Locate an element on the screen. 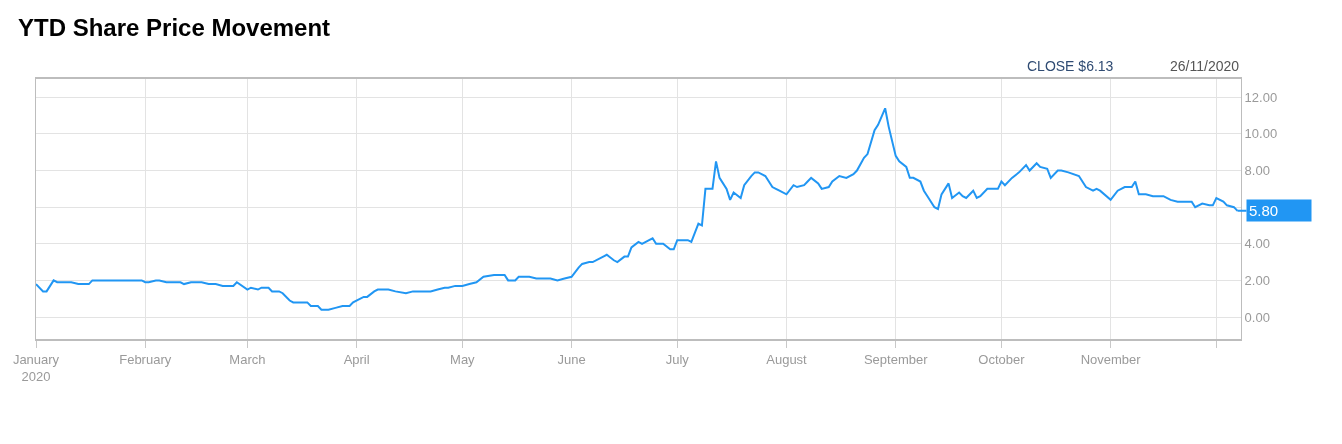 The image size is (1342, 444). text: 26/11/2020 is located at coordinates (1205, 66).